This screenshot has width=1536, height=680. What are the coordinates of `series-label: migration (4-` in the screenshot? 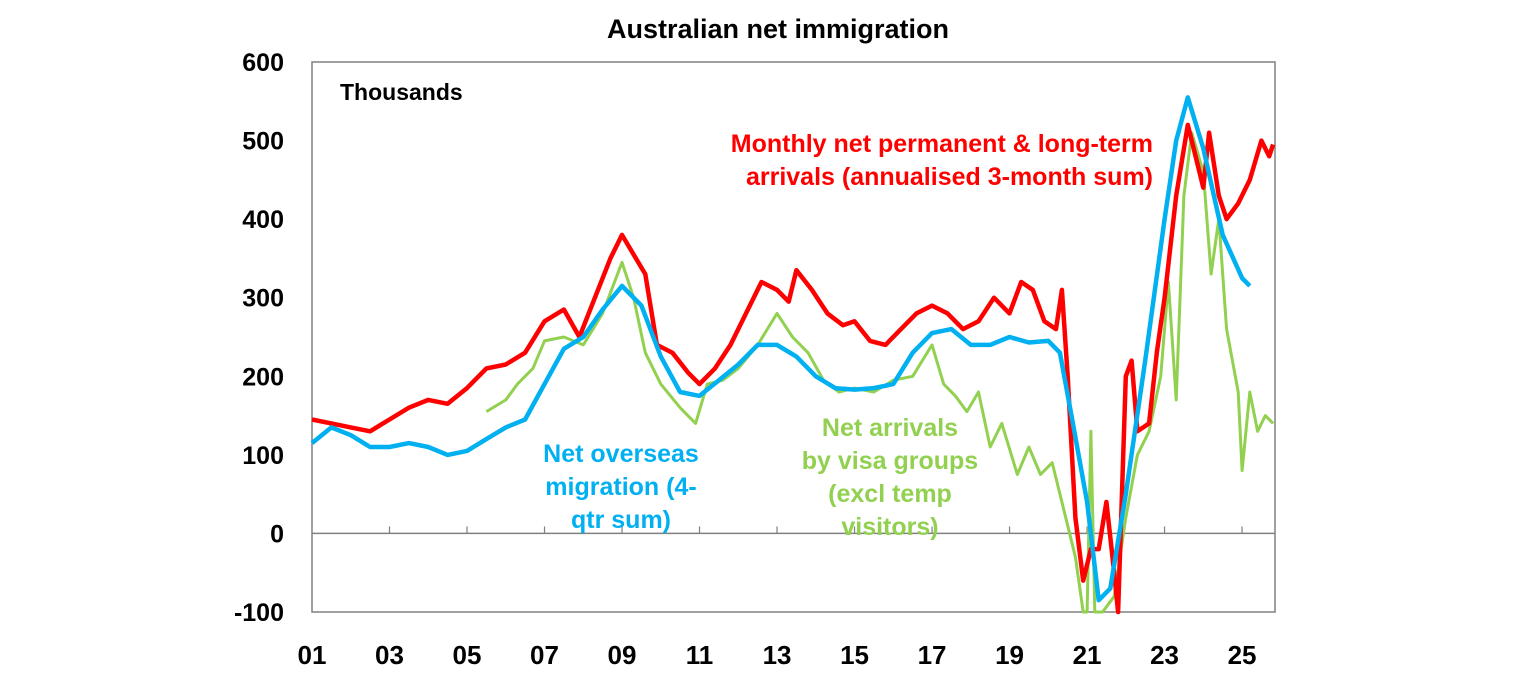 It's located at (620, 487).